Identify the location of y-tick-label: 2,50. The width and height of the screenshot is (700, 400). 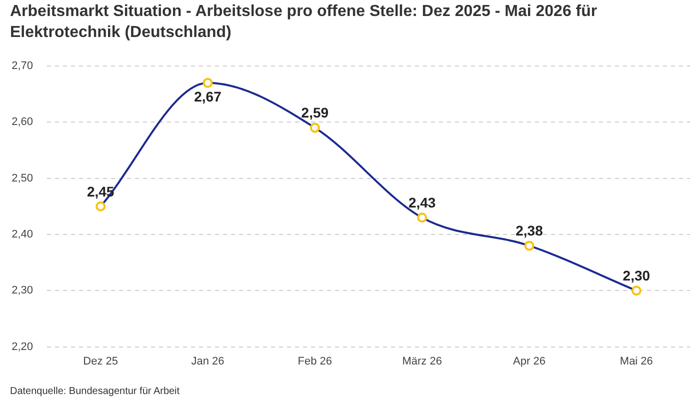
(22, 178).